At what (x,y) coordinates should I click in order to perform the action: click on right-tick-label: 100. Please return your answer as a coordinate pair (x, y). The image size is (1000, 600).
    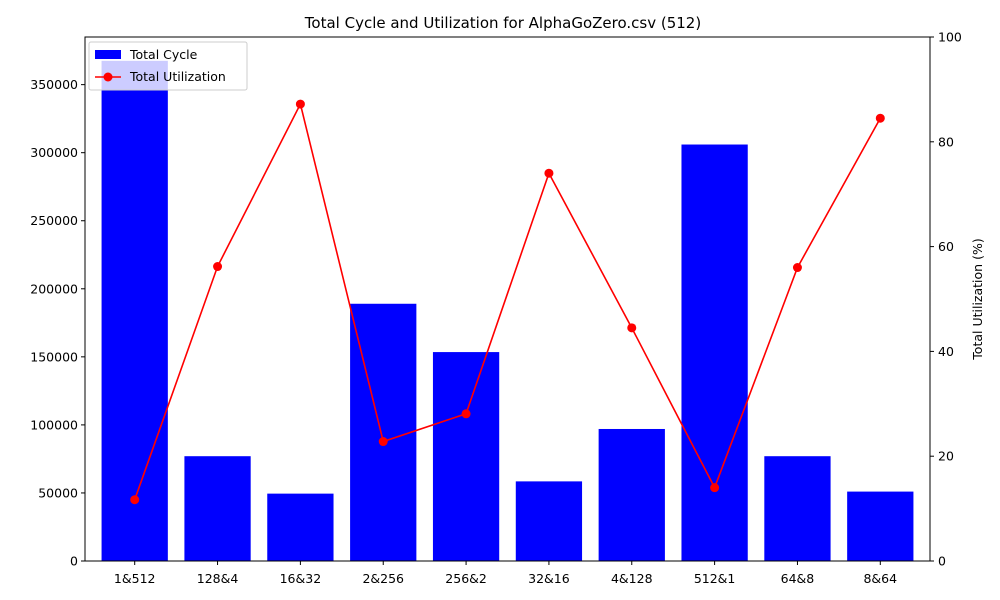
    Looking at the image, I should click on (950, 37).